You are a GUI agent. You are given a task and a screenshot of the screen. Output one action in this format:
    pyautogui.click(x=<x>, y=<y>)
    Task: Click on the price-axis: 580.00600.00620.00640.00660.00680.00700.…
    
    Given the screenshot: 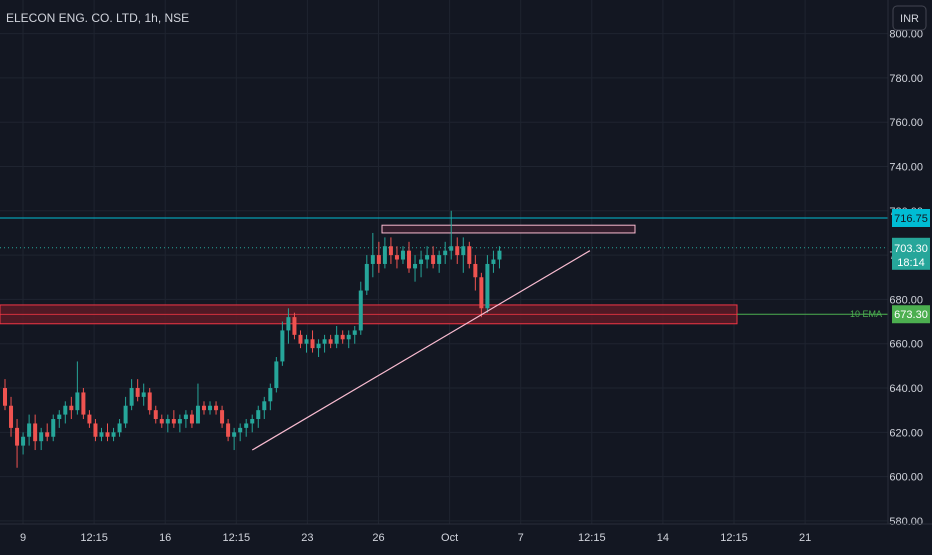 What is the action you would take?
    pyautogui.click(x=906, y=278)
    